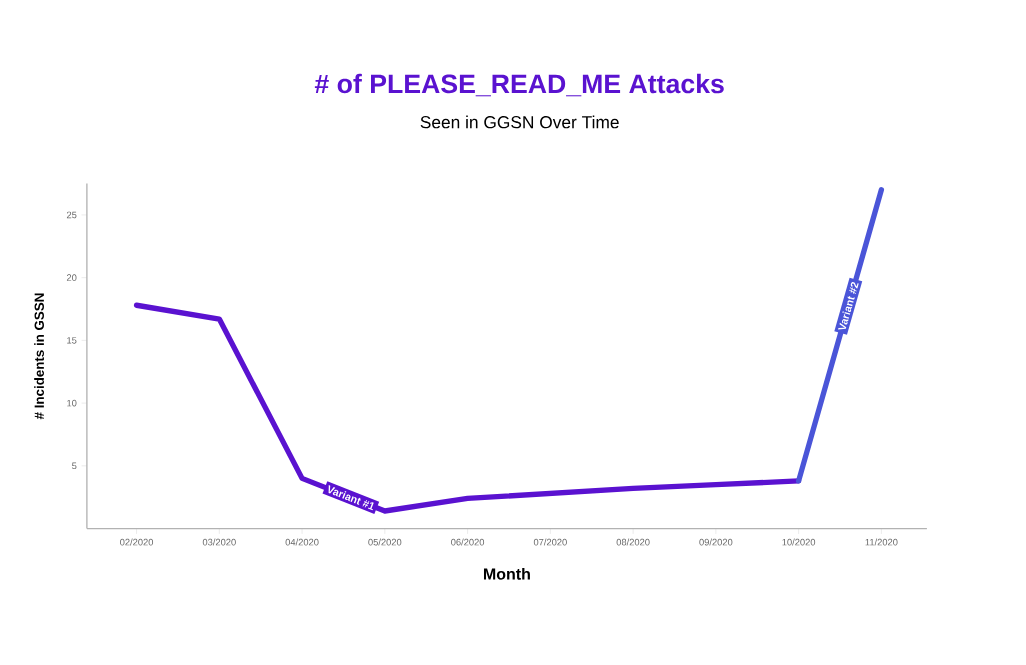  I want to click on y-tick-label: 10, so click(72, 403).